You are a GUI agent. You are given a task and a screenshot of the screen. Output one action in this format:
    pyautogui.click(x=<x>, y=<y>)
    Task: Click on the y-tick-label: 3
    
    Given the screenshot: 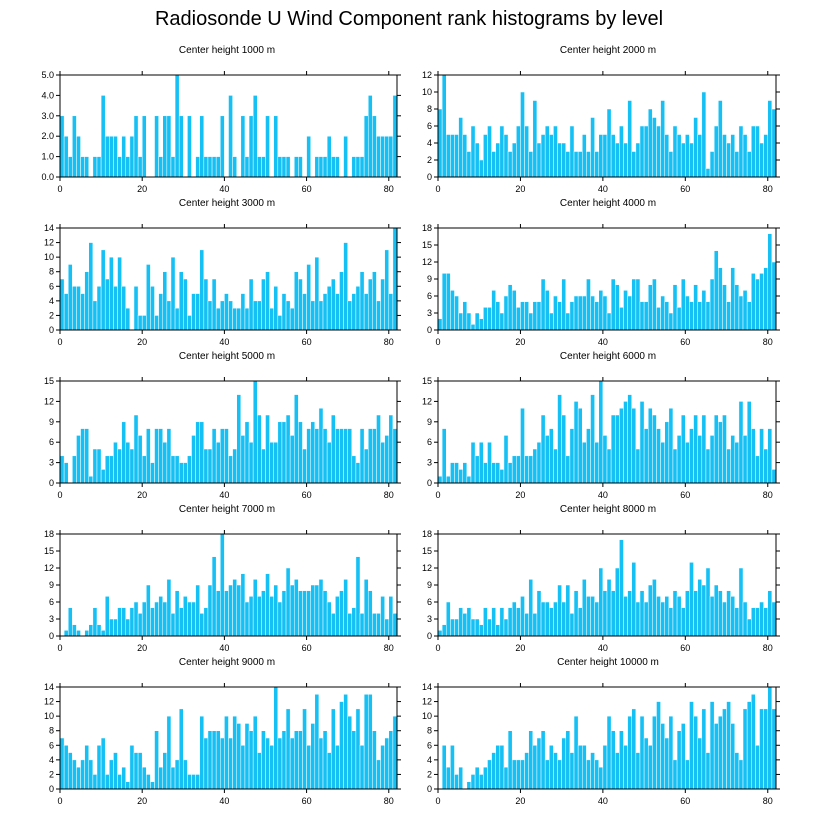 What is the action you would take?
    pyautogui.click(x=429, y=619)
    